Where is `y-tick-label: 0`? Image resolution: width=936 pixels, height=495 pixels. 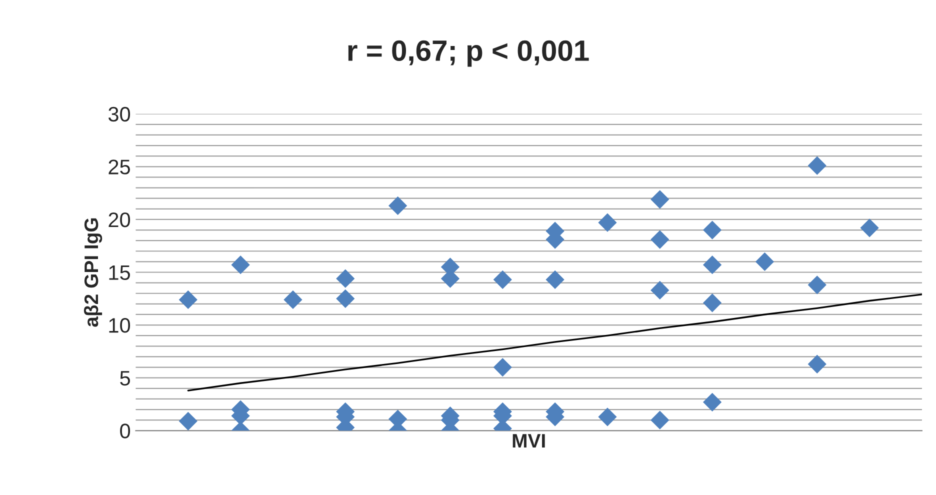 y-tick-label: 0 is located at coordinates (125, 431).